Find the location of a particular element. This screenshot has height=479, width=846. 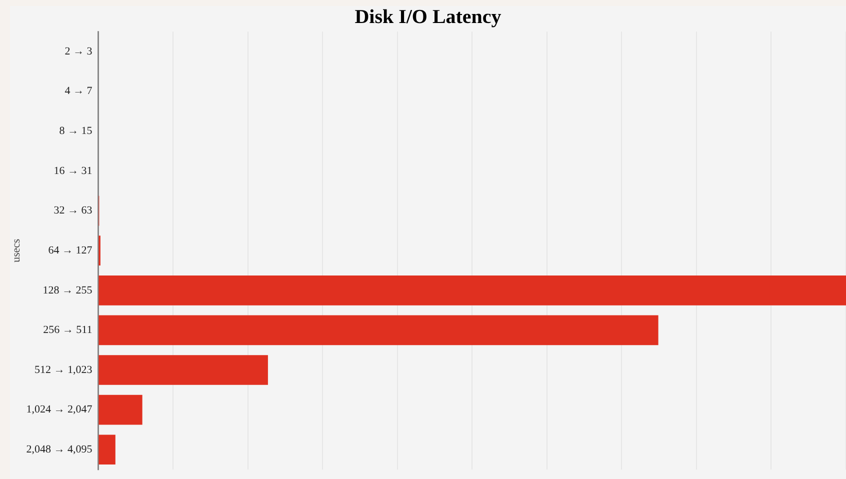

y-tick-label: 4 → 7 is located at coordinates (78, 91).